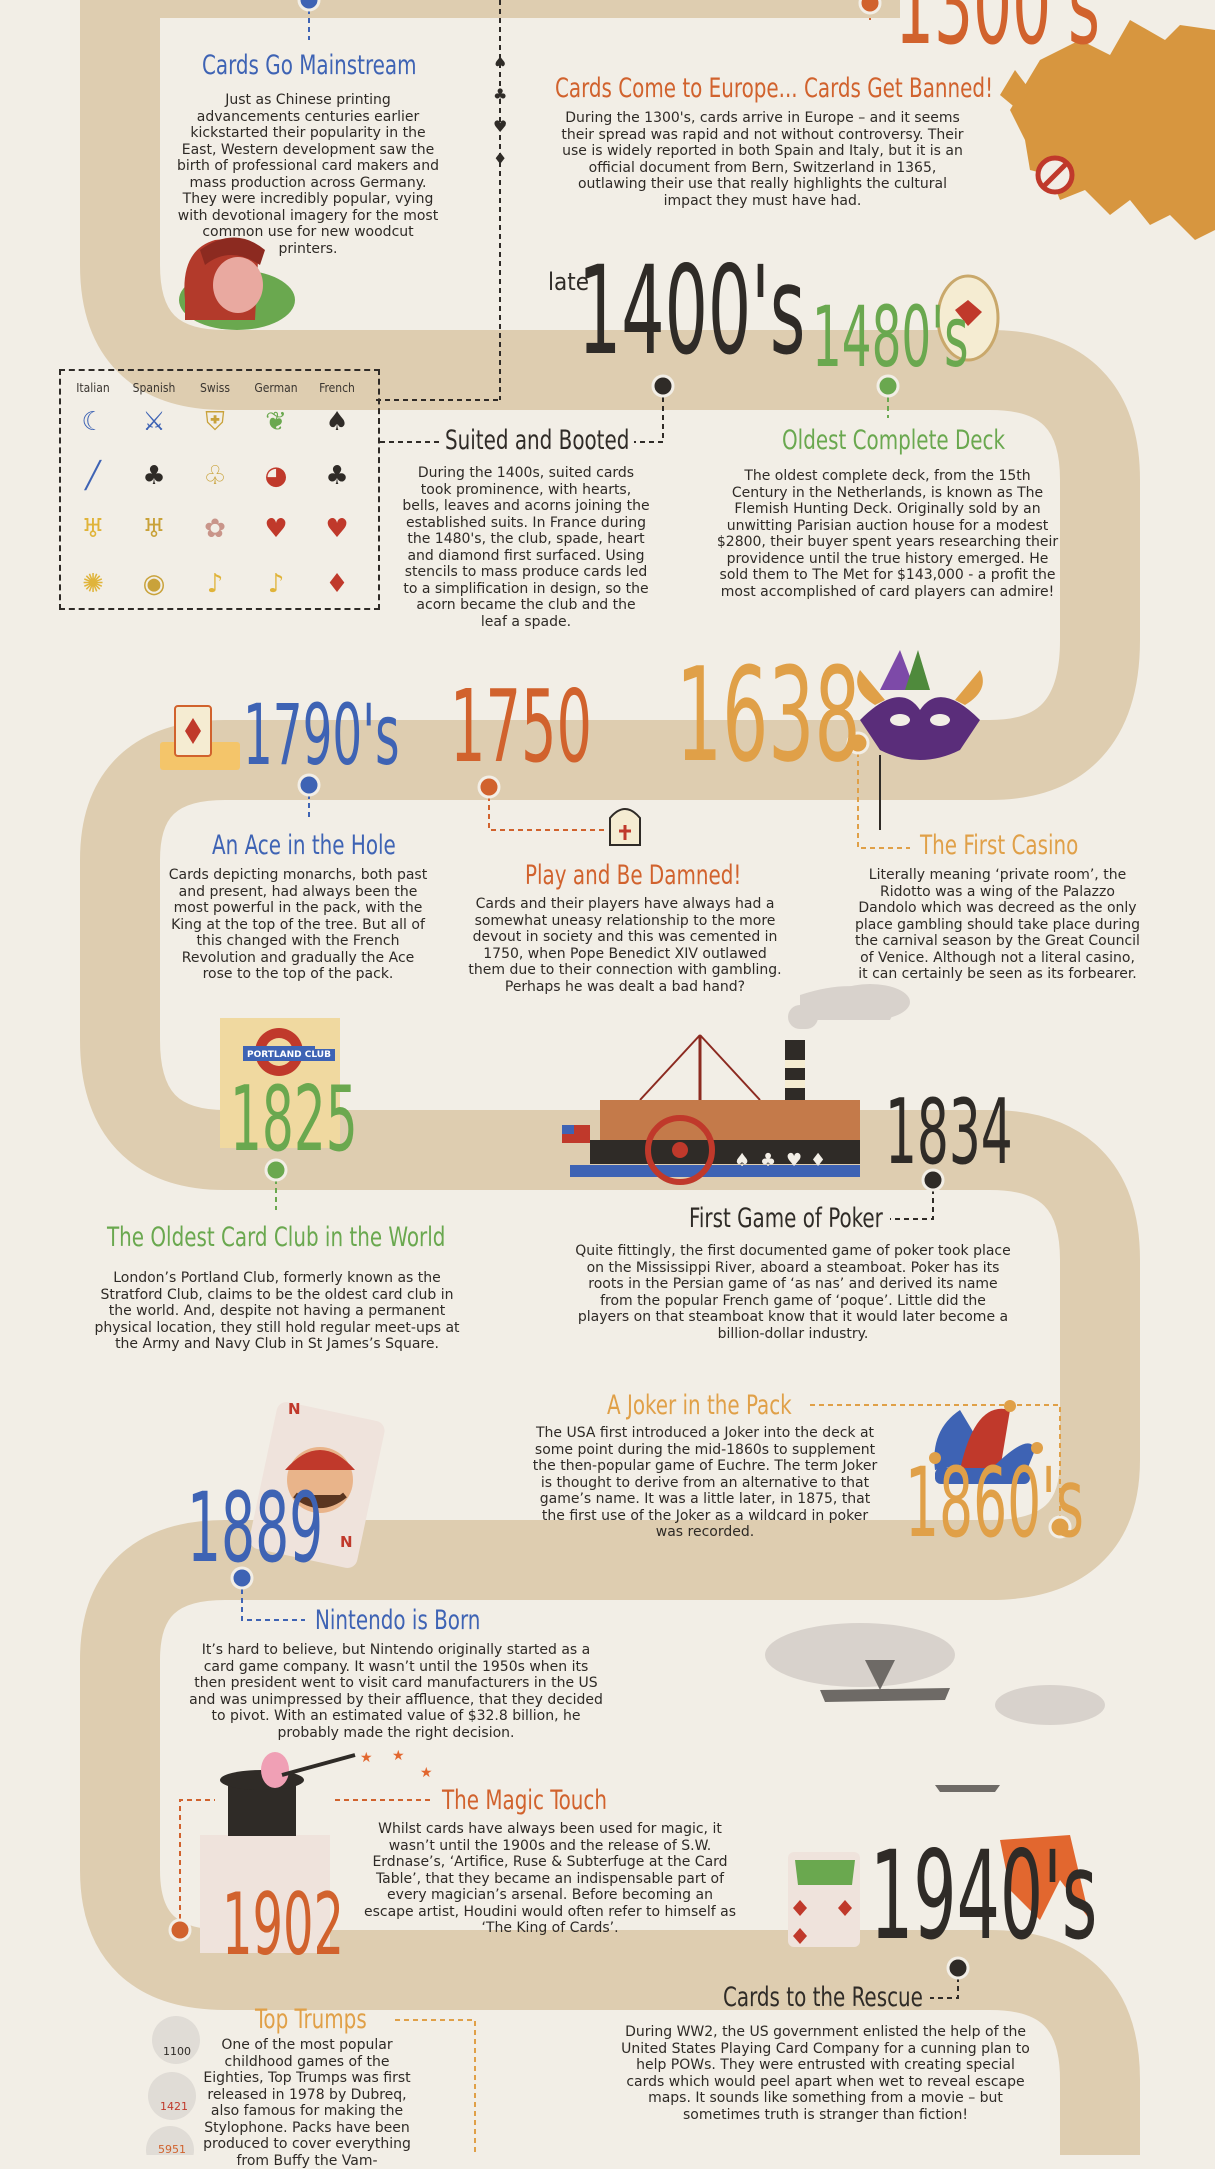 This screenshot has width=1215, height=2169. Describe the element at coordinates (154, 422) in the screenshot. I see `spanish-sword-icon: ⚔` at that location.